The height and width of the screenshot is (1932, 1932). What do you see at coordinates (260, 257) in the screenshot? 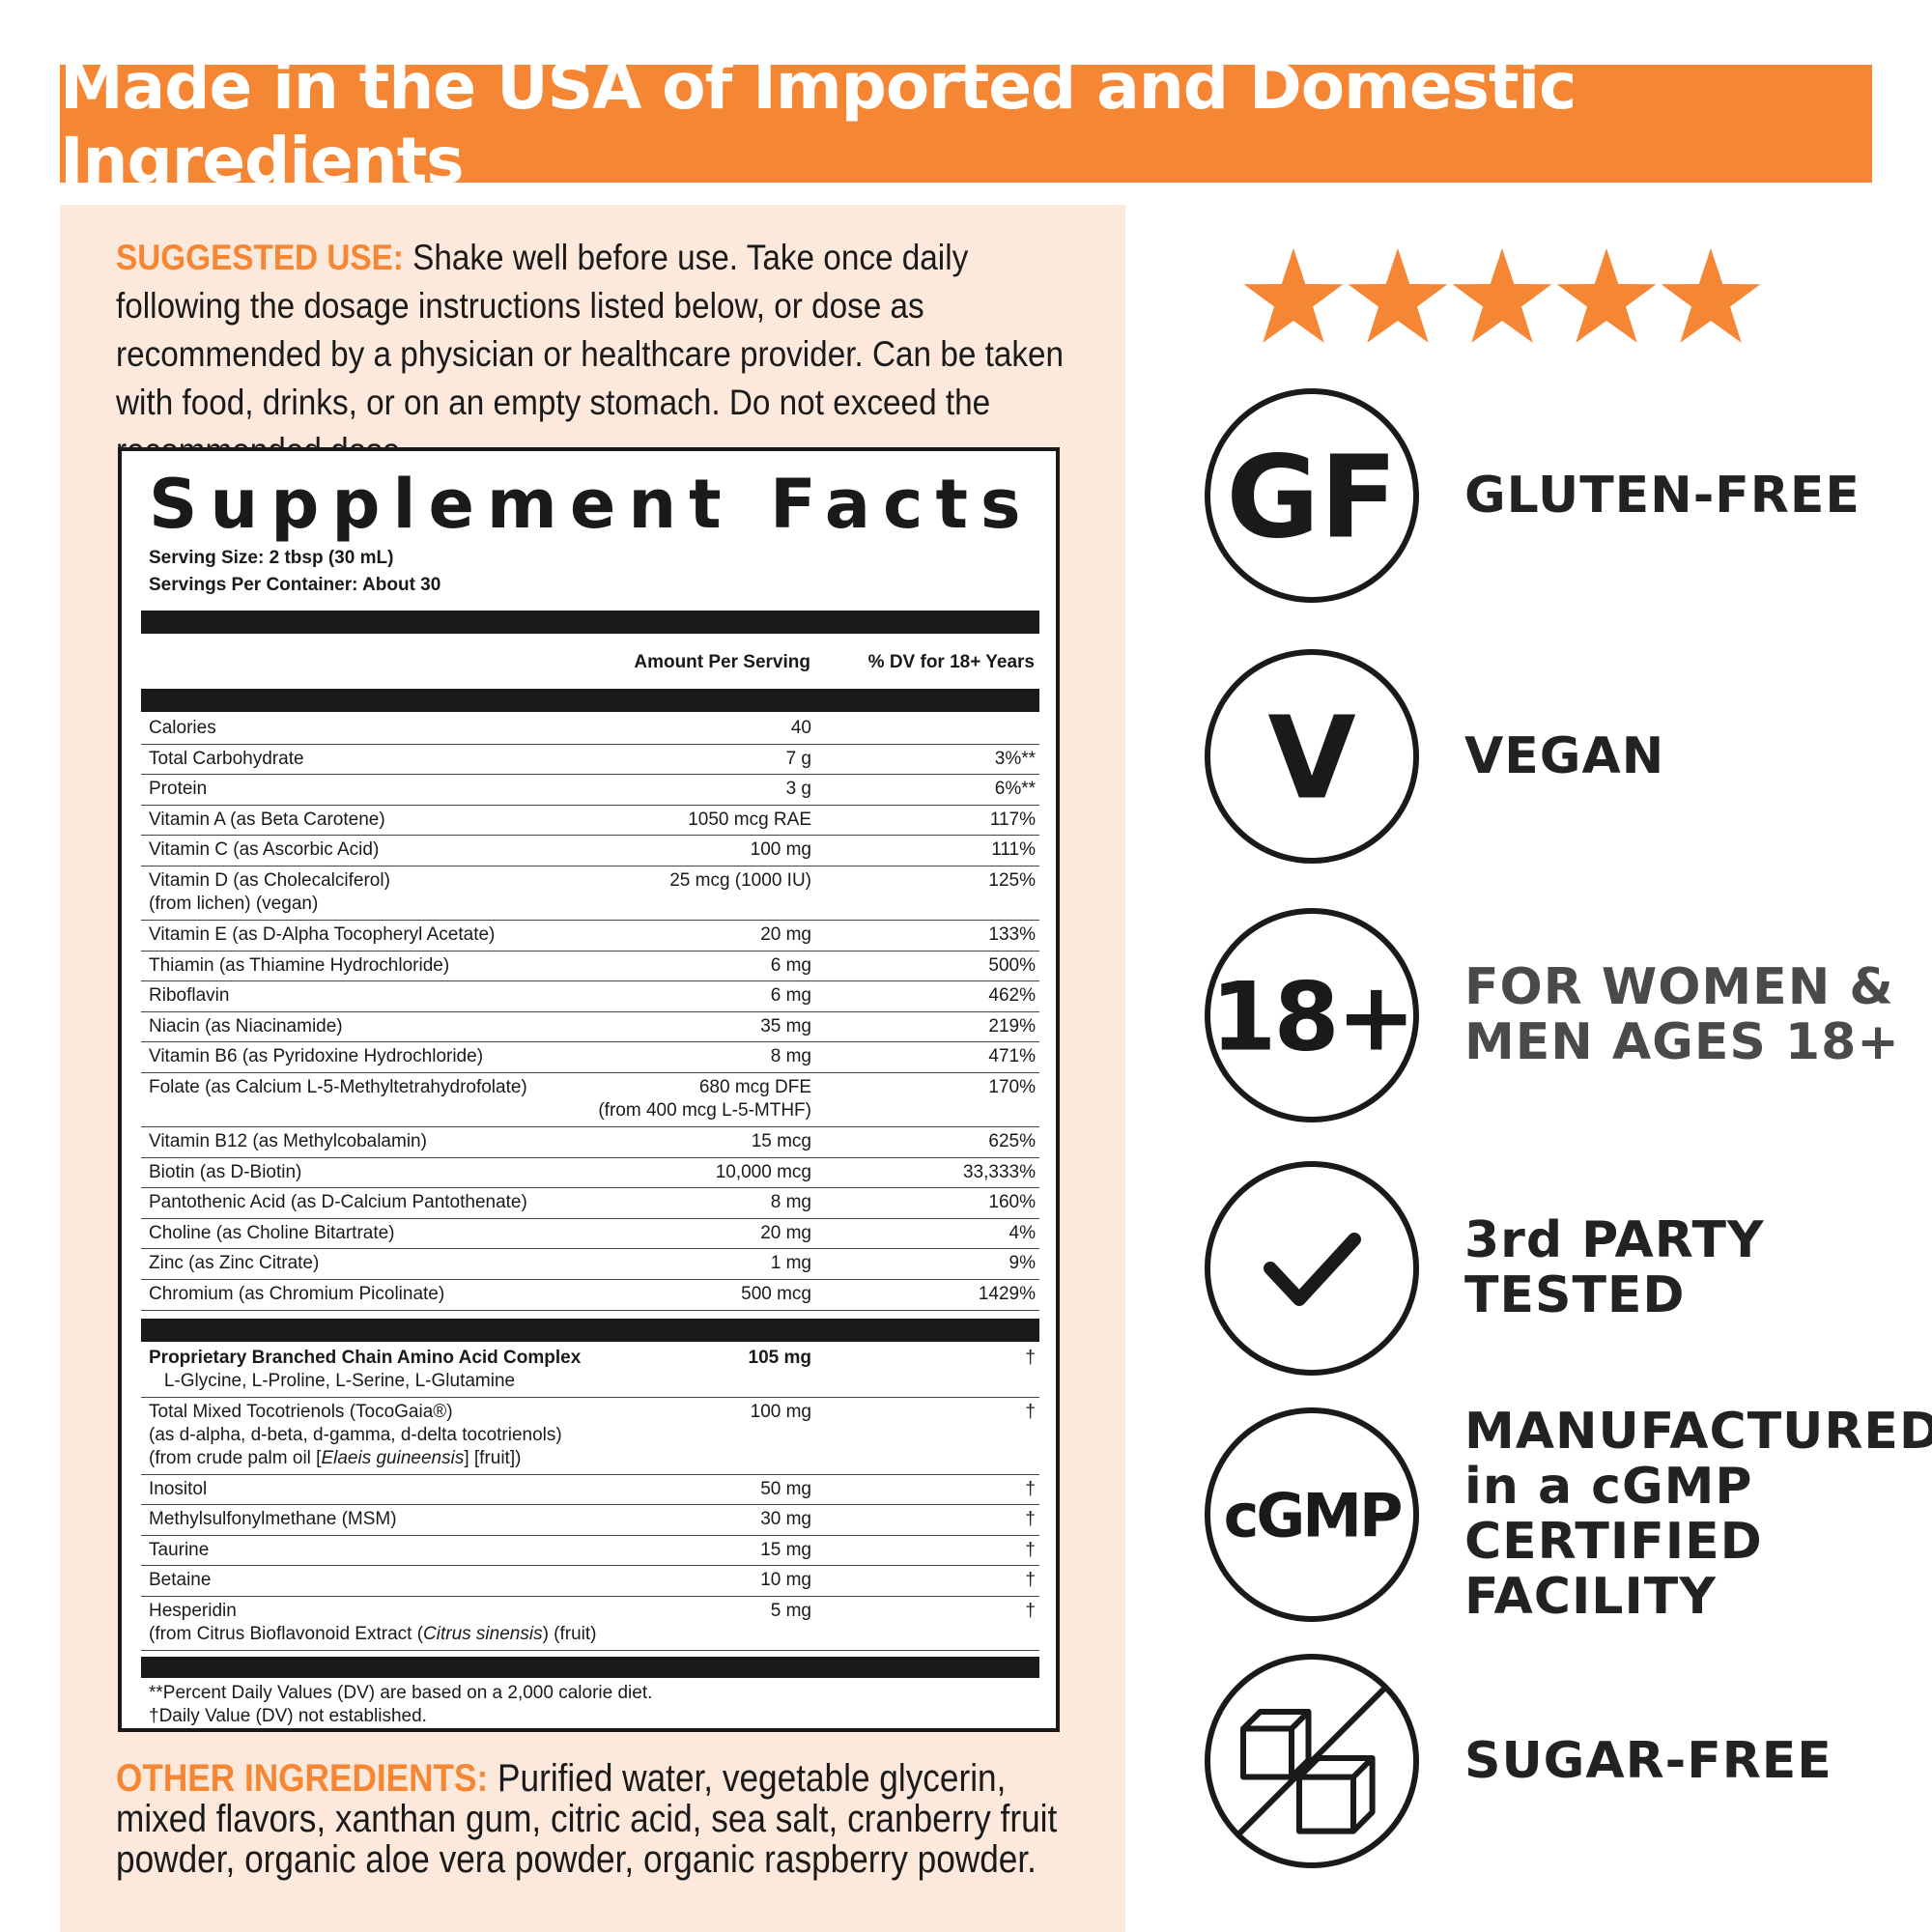
I see `suggested-use-label: SUGGESTED USE:` at bounding box center [260, 257].